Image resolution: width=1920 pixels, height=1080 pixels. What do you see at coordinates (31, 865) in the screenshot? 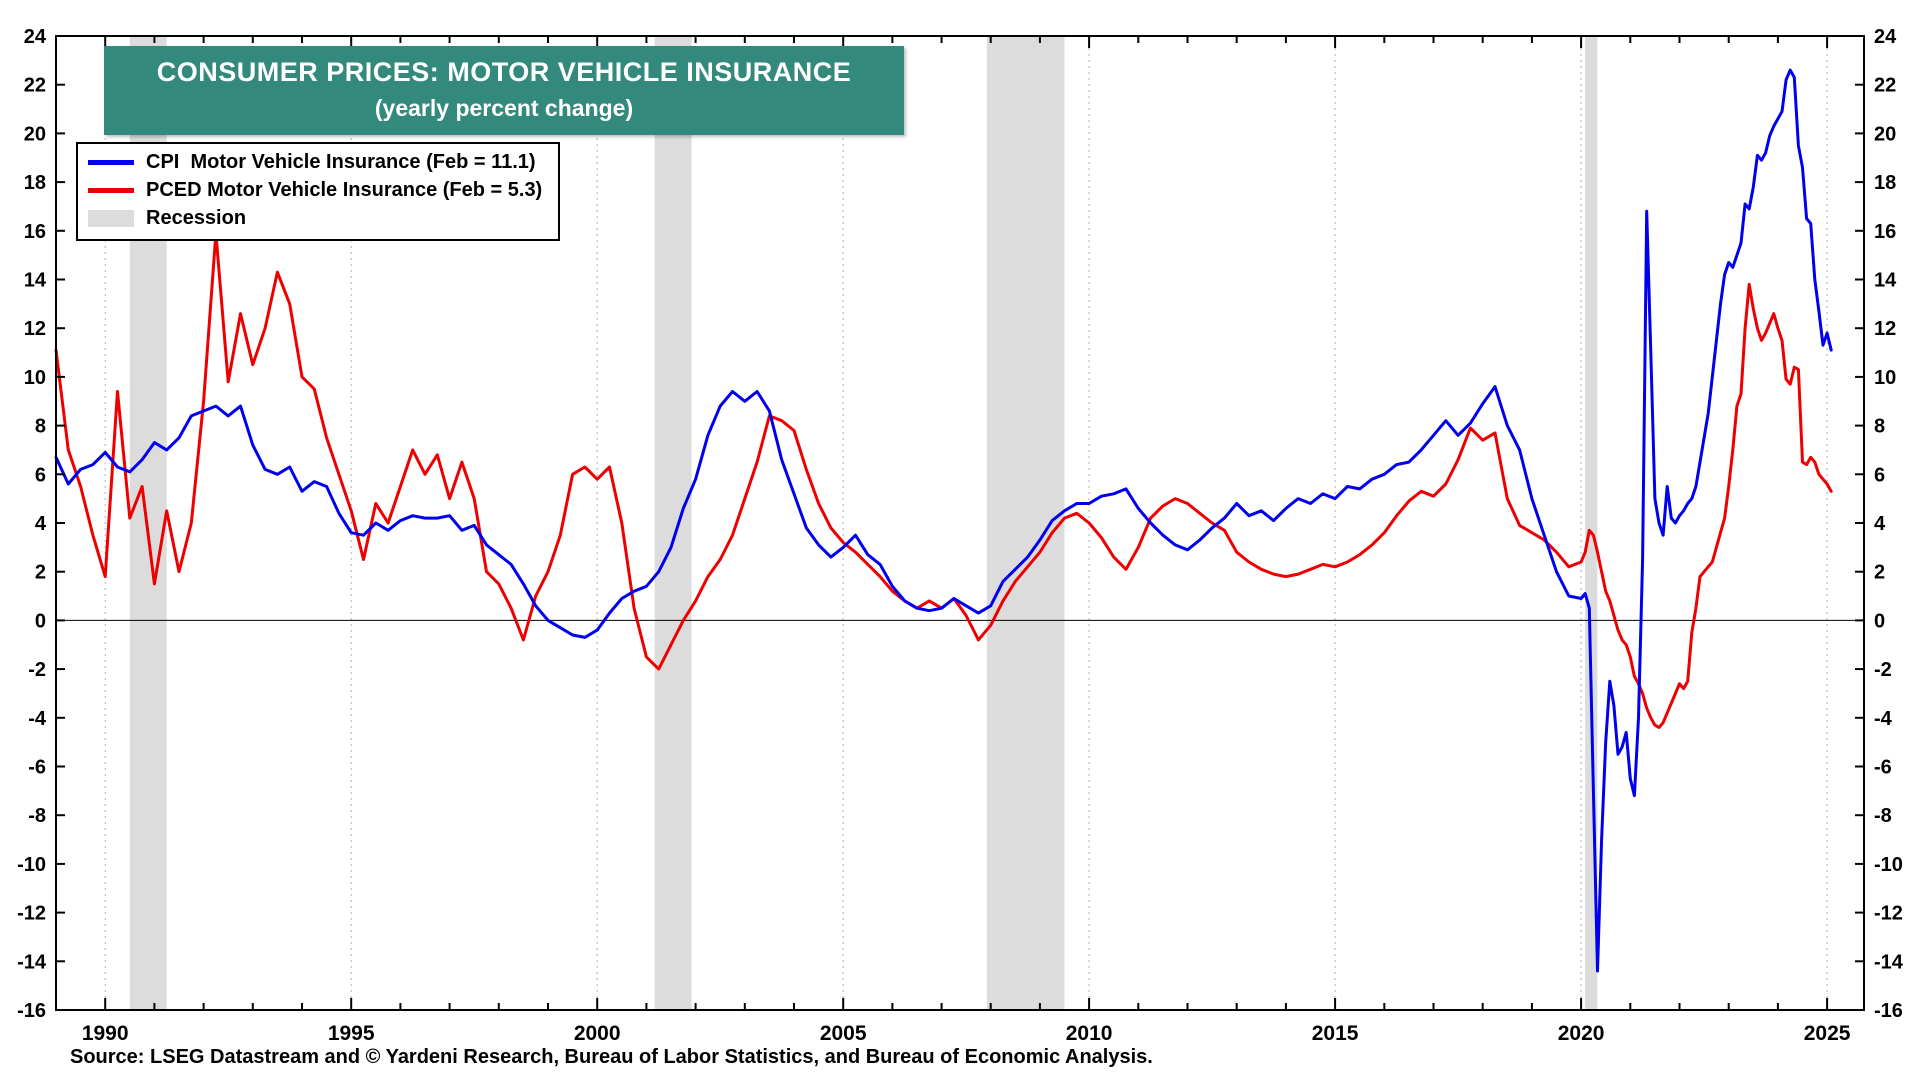
I see `y-axis-label-left: -10` at bounding box center [31, 865].